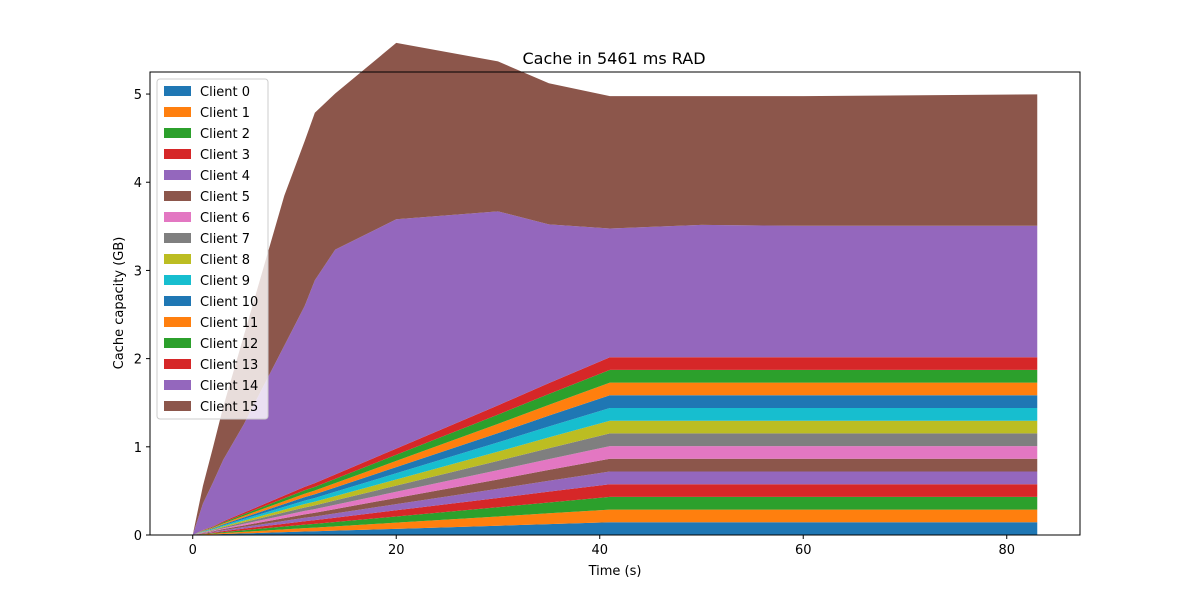 The width and height of the screenshot is (1200, 600). Describe the element at coordinates (225, 176) in the screenshot. I see `legend-label: Client 4` at that location.